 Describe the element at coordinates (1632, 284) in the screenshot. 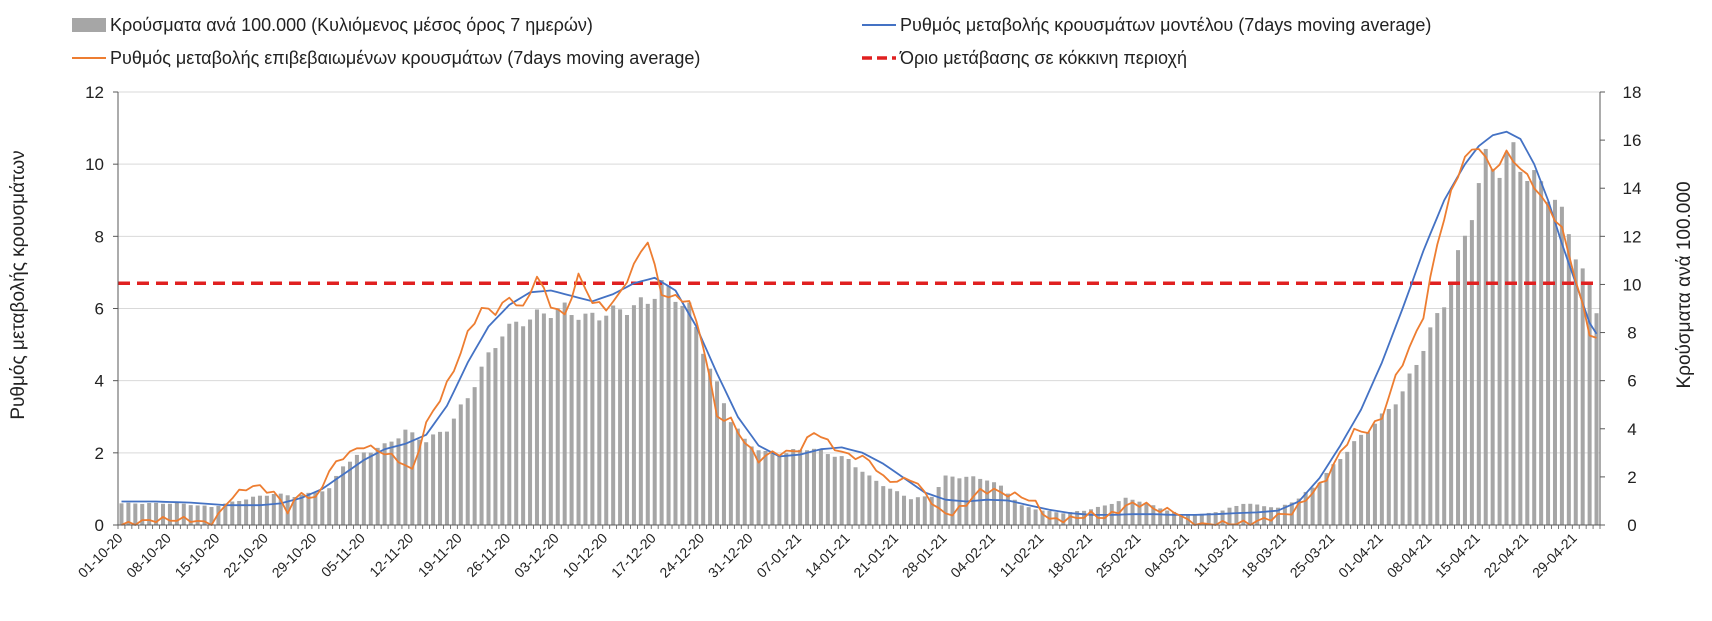

I see `y-right-tick-label: 10` at that location.